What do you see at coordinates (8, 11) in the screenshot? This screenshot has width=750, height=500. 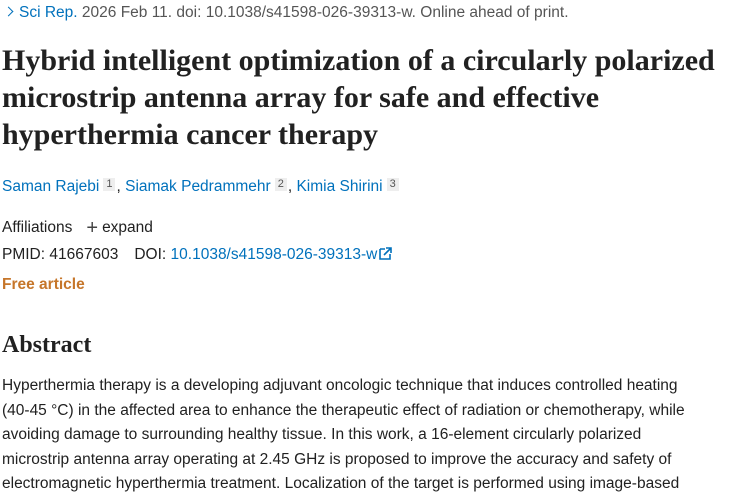 I see `chevron-right-icon` at bounding box center [8, 11].